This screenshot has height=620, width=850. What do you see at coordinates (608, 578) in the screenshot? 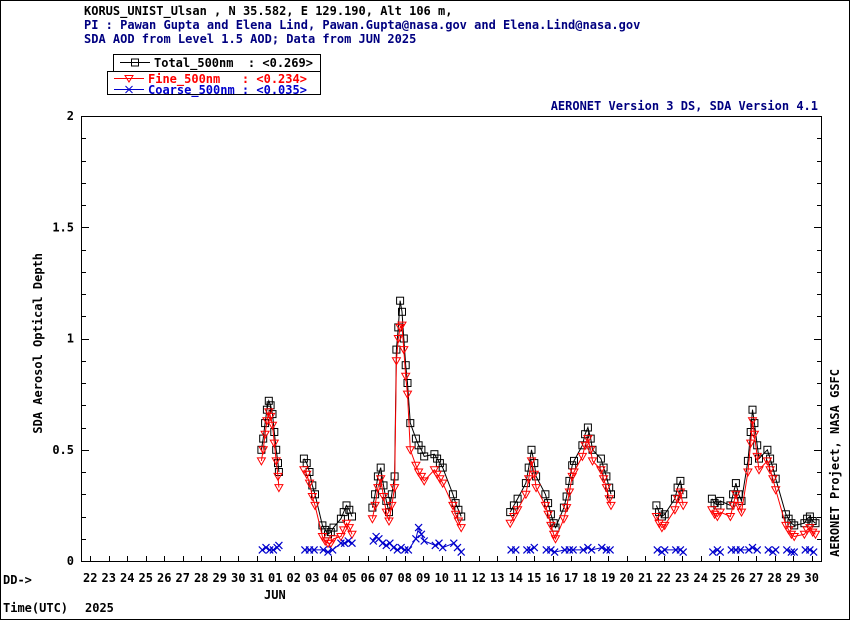
I see `svg-text: 19` at bounding box center [608, 578].